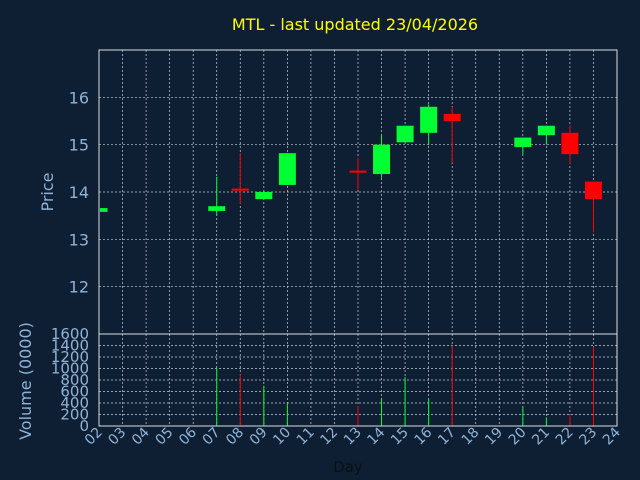  Describe the element at coordinates (376, 436) in the screenshot. I see `x-tick-label: 14` at that location.